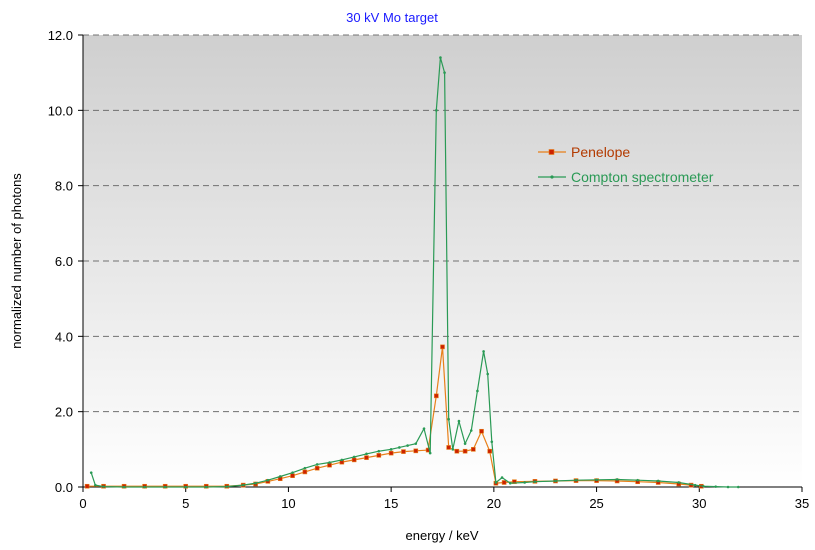 The height and width of the screenshot is (550, 815). I want to click on x-tick-label: 25, so click(596, 503).